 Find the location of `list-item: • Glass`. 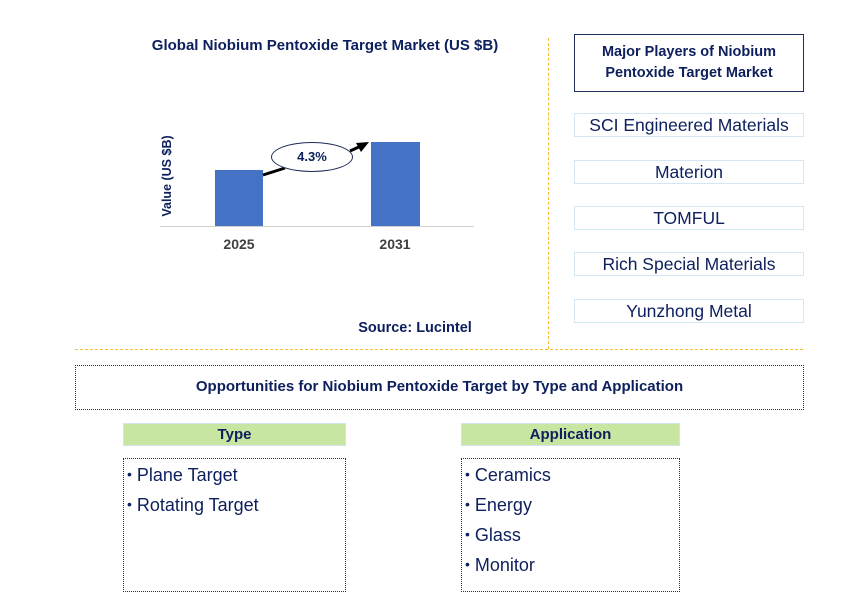

list-item: • Glass is located at coordinates (572, 534).